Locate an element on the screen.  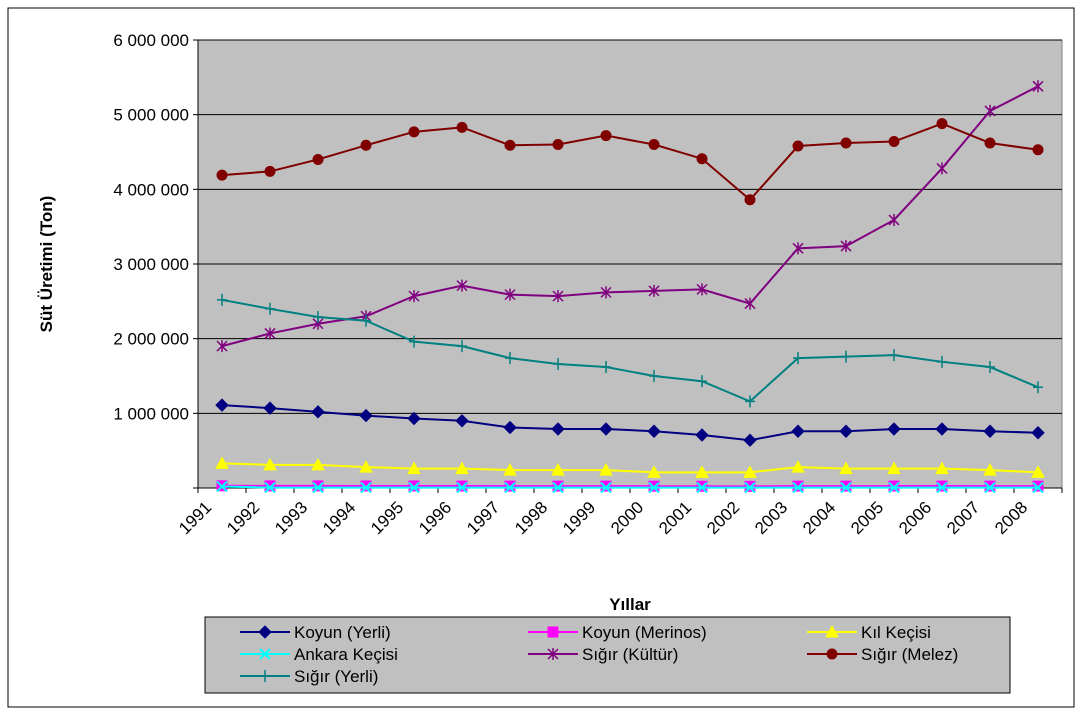
legend-label: Ankara Keçisi is located at coordinates (346, 654).